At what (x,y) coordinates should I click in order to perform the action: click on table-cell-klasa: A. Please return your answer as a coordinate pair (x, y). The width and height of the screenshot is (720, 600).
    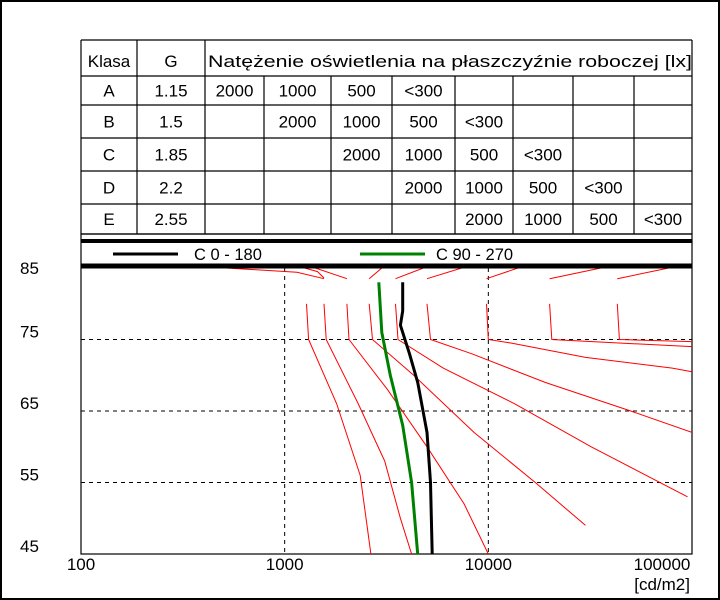
    Looking at the image, I should click on (109, 91).